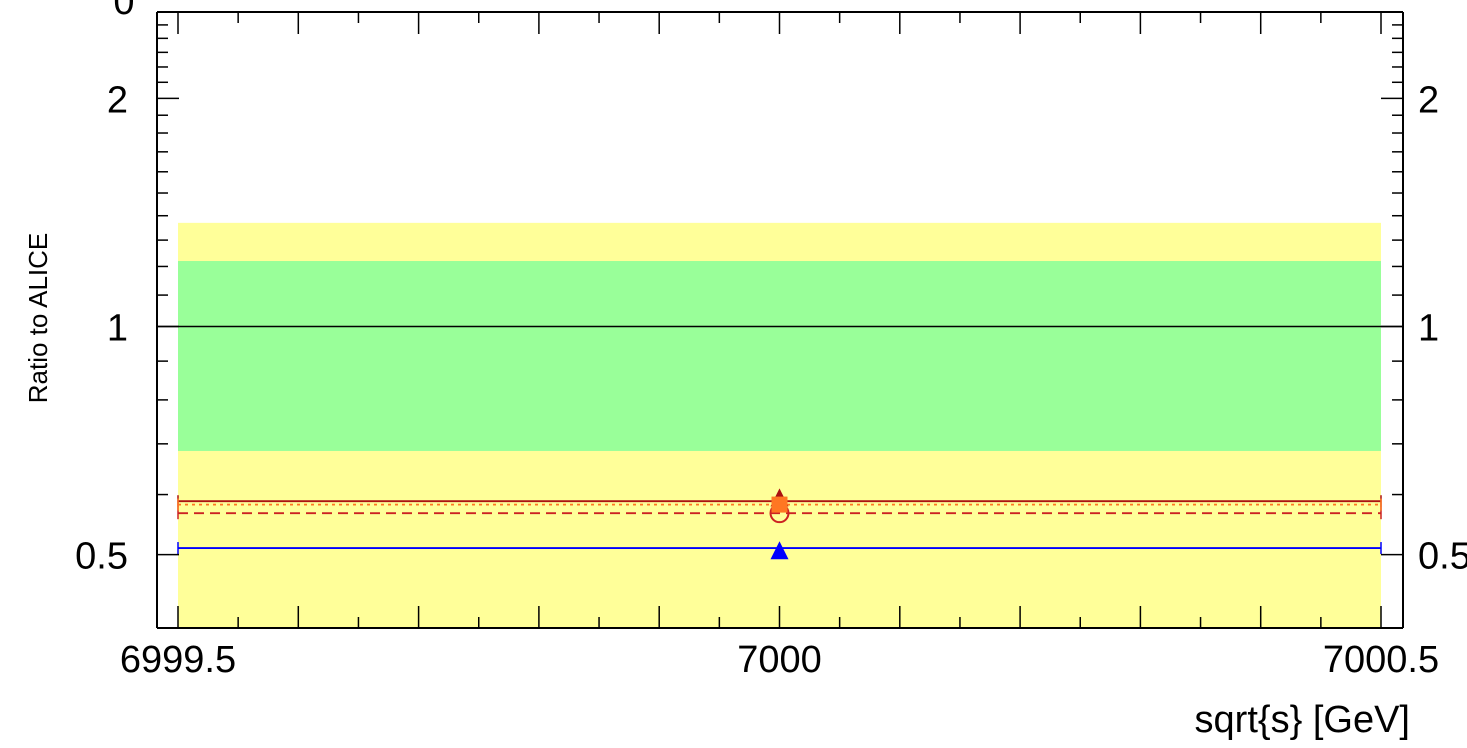  What do you see at coordinates (123, 11) in the screenshot?
I see `top-partial-tick-label: 0` at bounding box center [123, 11].